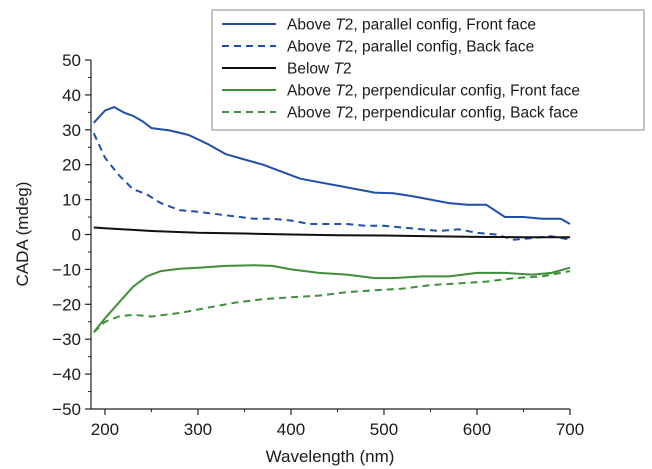  I want to click on legend-label-0: Above T2, parallel config, Front face, so click(411, 25).